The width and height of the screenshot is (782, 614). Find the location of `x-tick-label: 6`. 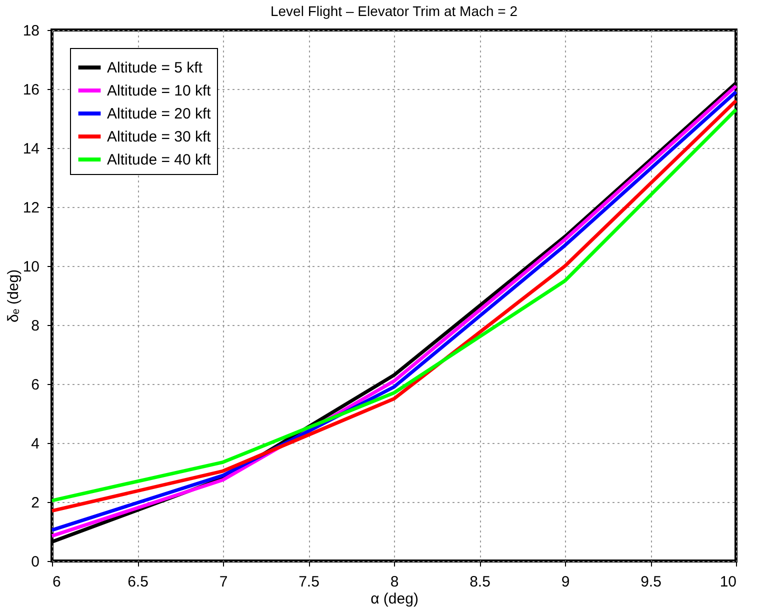

x-tick-label: 6 is located at coordinates (56, 582).